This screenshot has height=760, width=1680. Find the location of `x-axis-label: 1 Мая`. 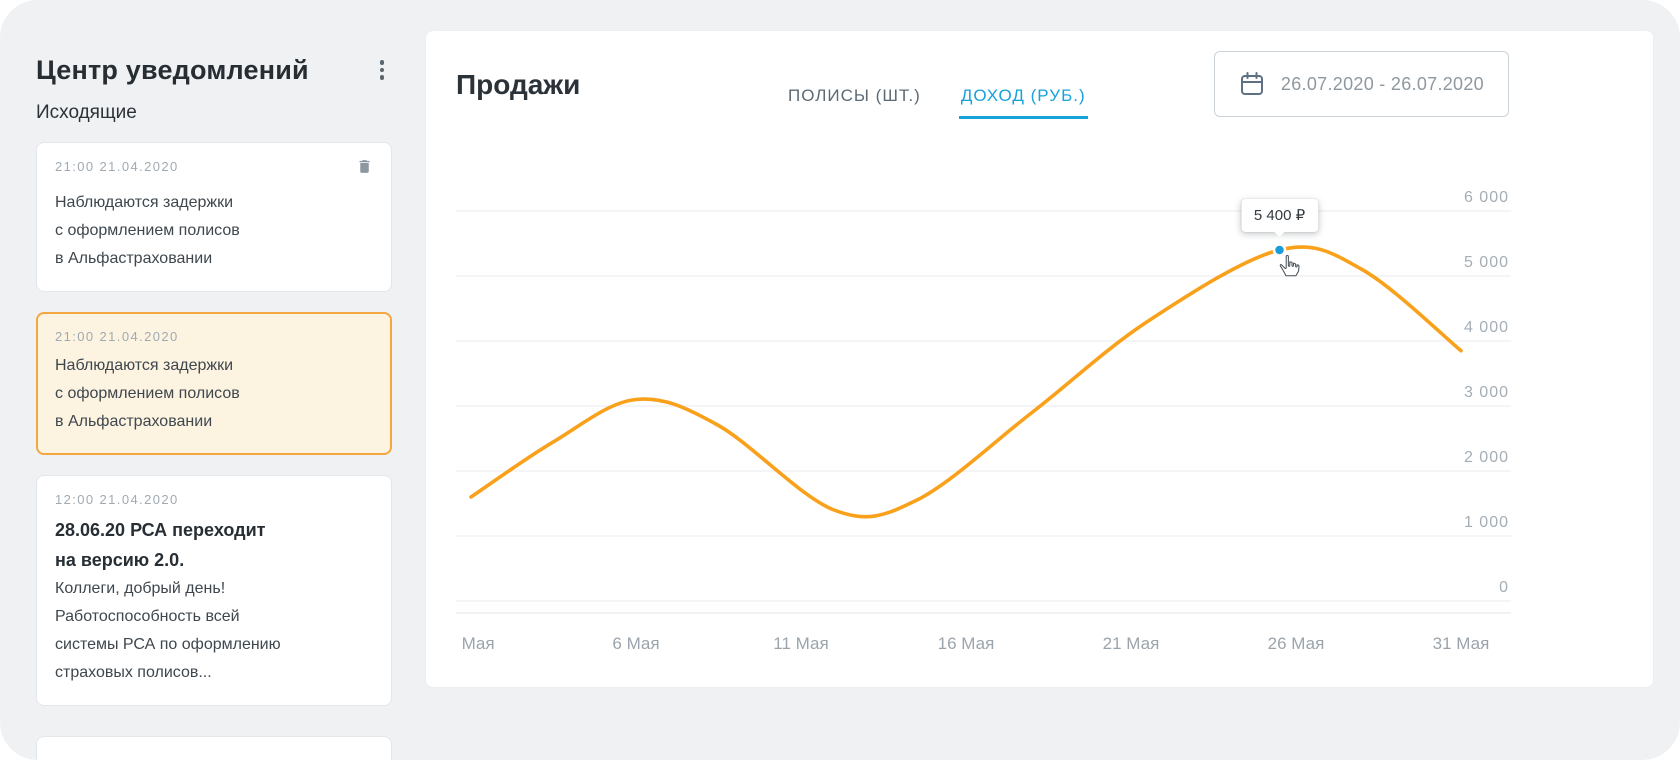

x-axis-label: 1 Мая is located at coordinates (475, 643).